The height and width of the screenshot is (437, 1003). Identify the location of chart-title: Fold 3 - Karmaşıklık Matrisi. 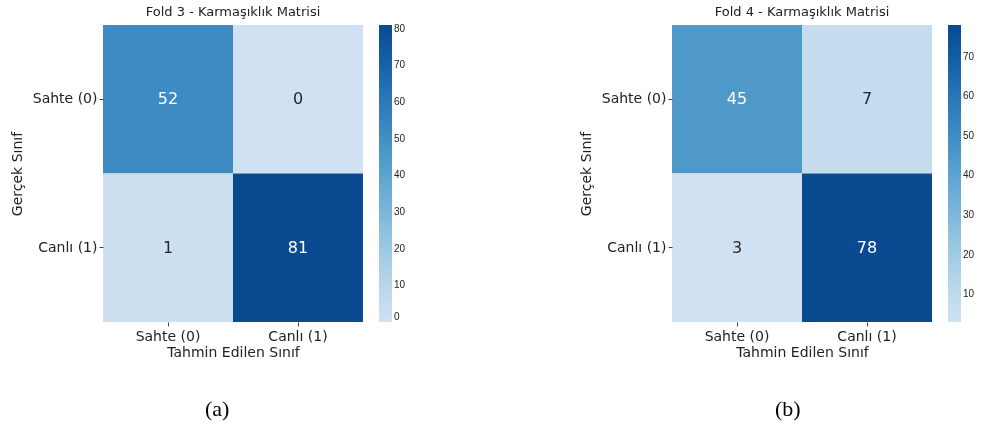
(233, 11).